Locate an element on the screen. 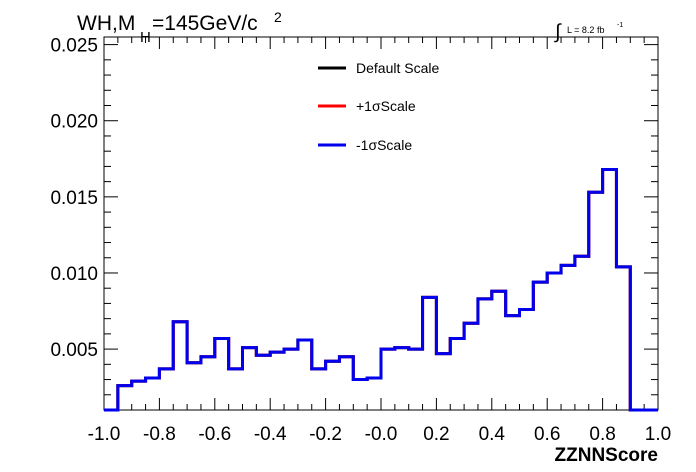 This screenshot has width=696, height=472. legend-label-default: Default Scale is located at coordinates (397, 68).